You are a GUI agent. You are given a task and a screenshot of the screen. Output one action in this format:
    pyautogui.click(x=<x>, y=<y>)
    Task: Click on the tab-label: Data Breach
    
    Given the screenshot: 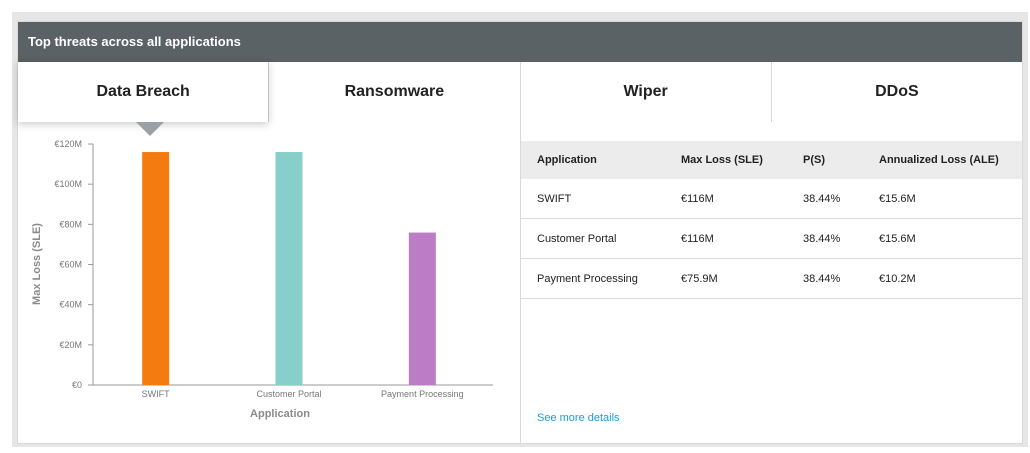 What is the action you would take?
    pyautogui.click(x=143, y=91)
    